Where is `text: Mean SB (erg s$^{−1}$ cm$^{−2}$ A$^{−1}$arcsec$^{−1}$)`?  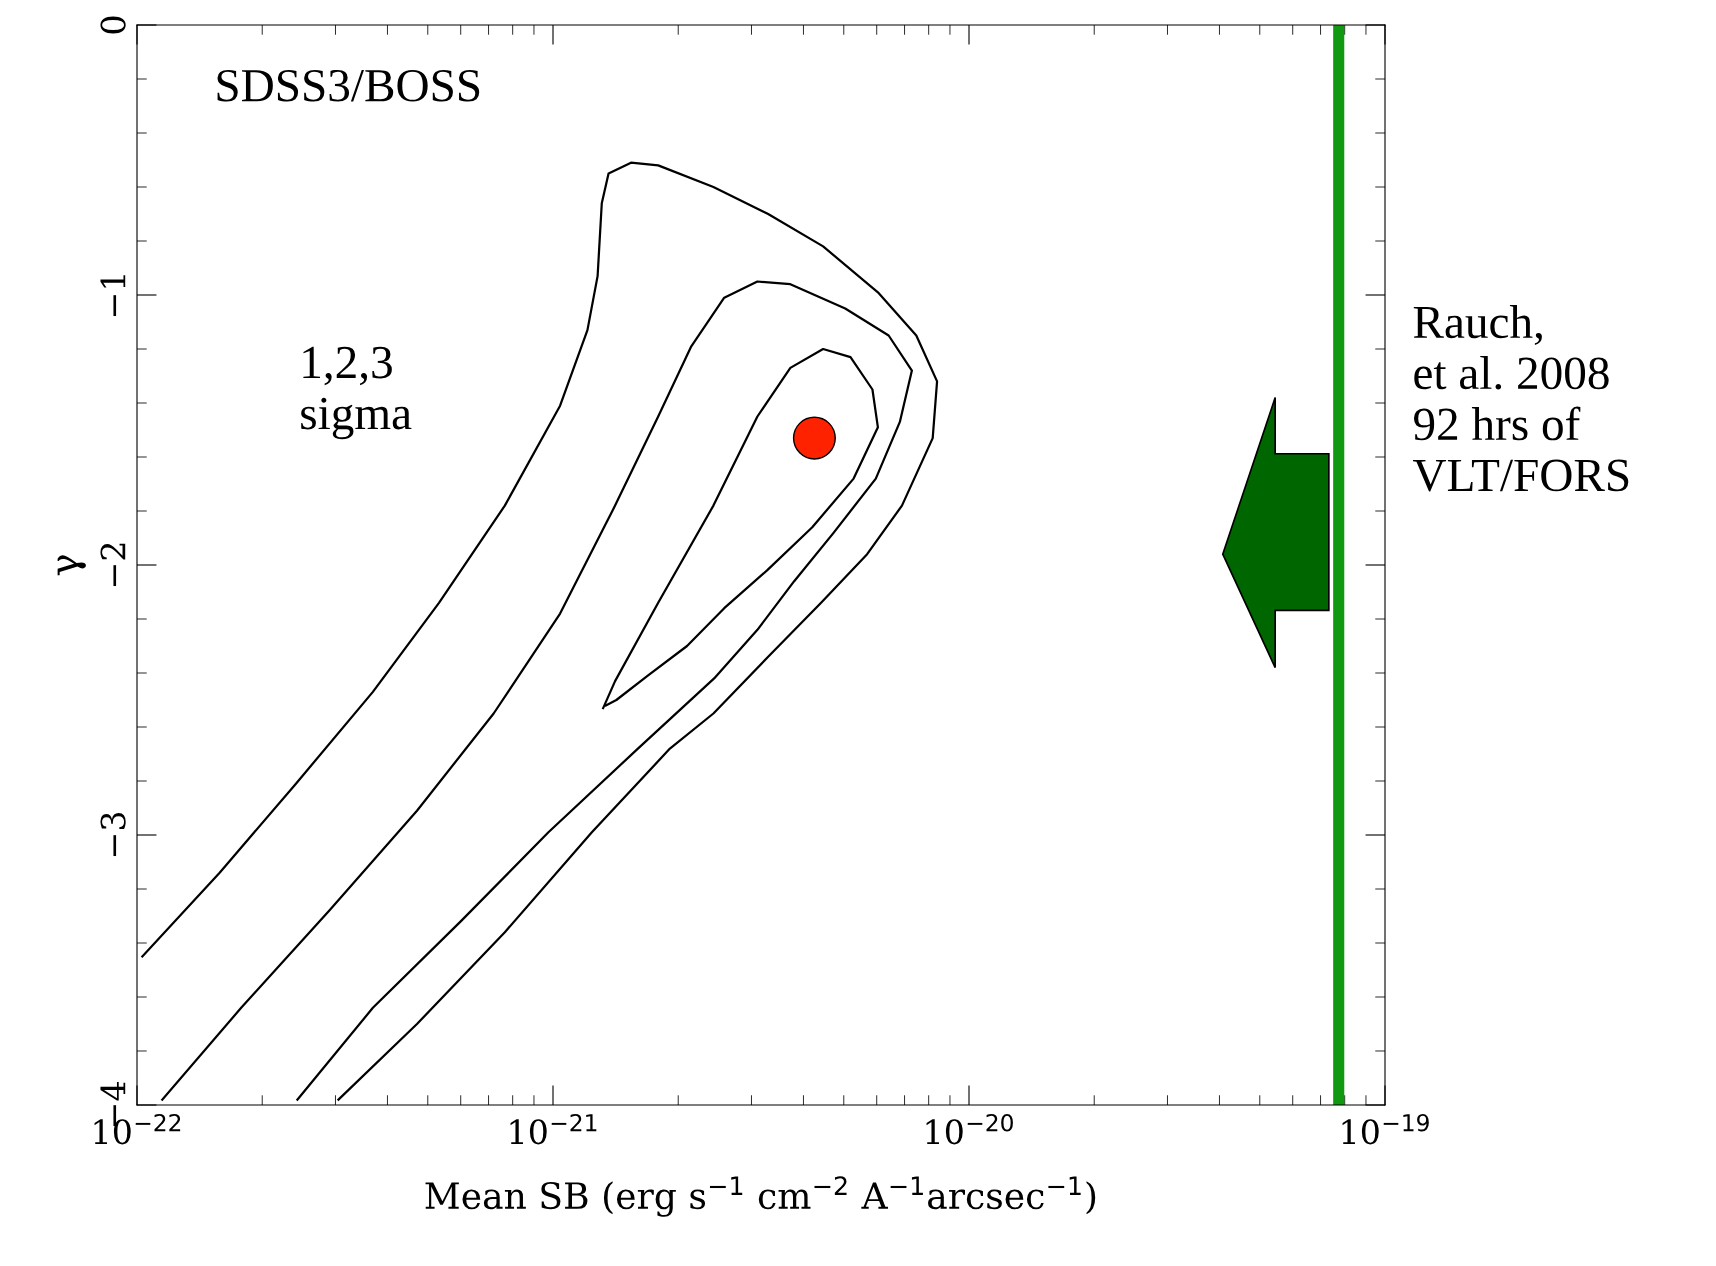
text: Mean SB (erg s$^{−1}$ cm$^{−2}$ A$^{−1}$arcsec$^{−1}$) is located at coordinates (760, 1196).